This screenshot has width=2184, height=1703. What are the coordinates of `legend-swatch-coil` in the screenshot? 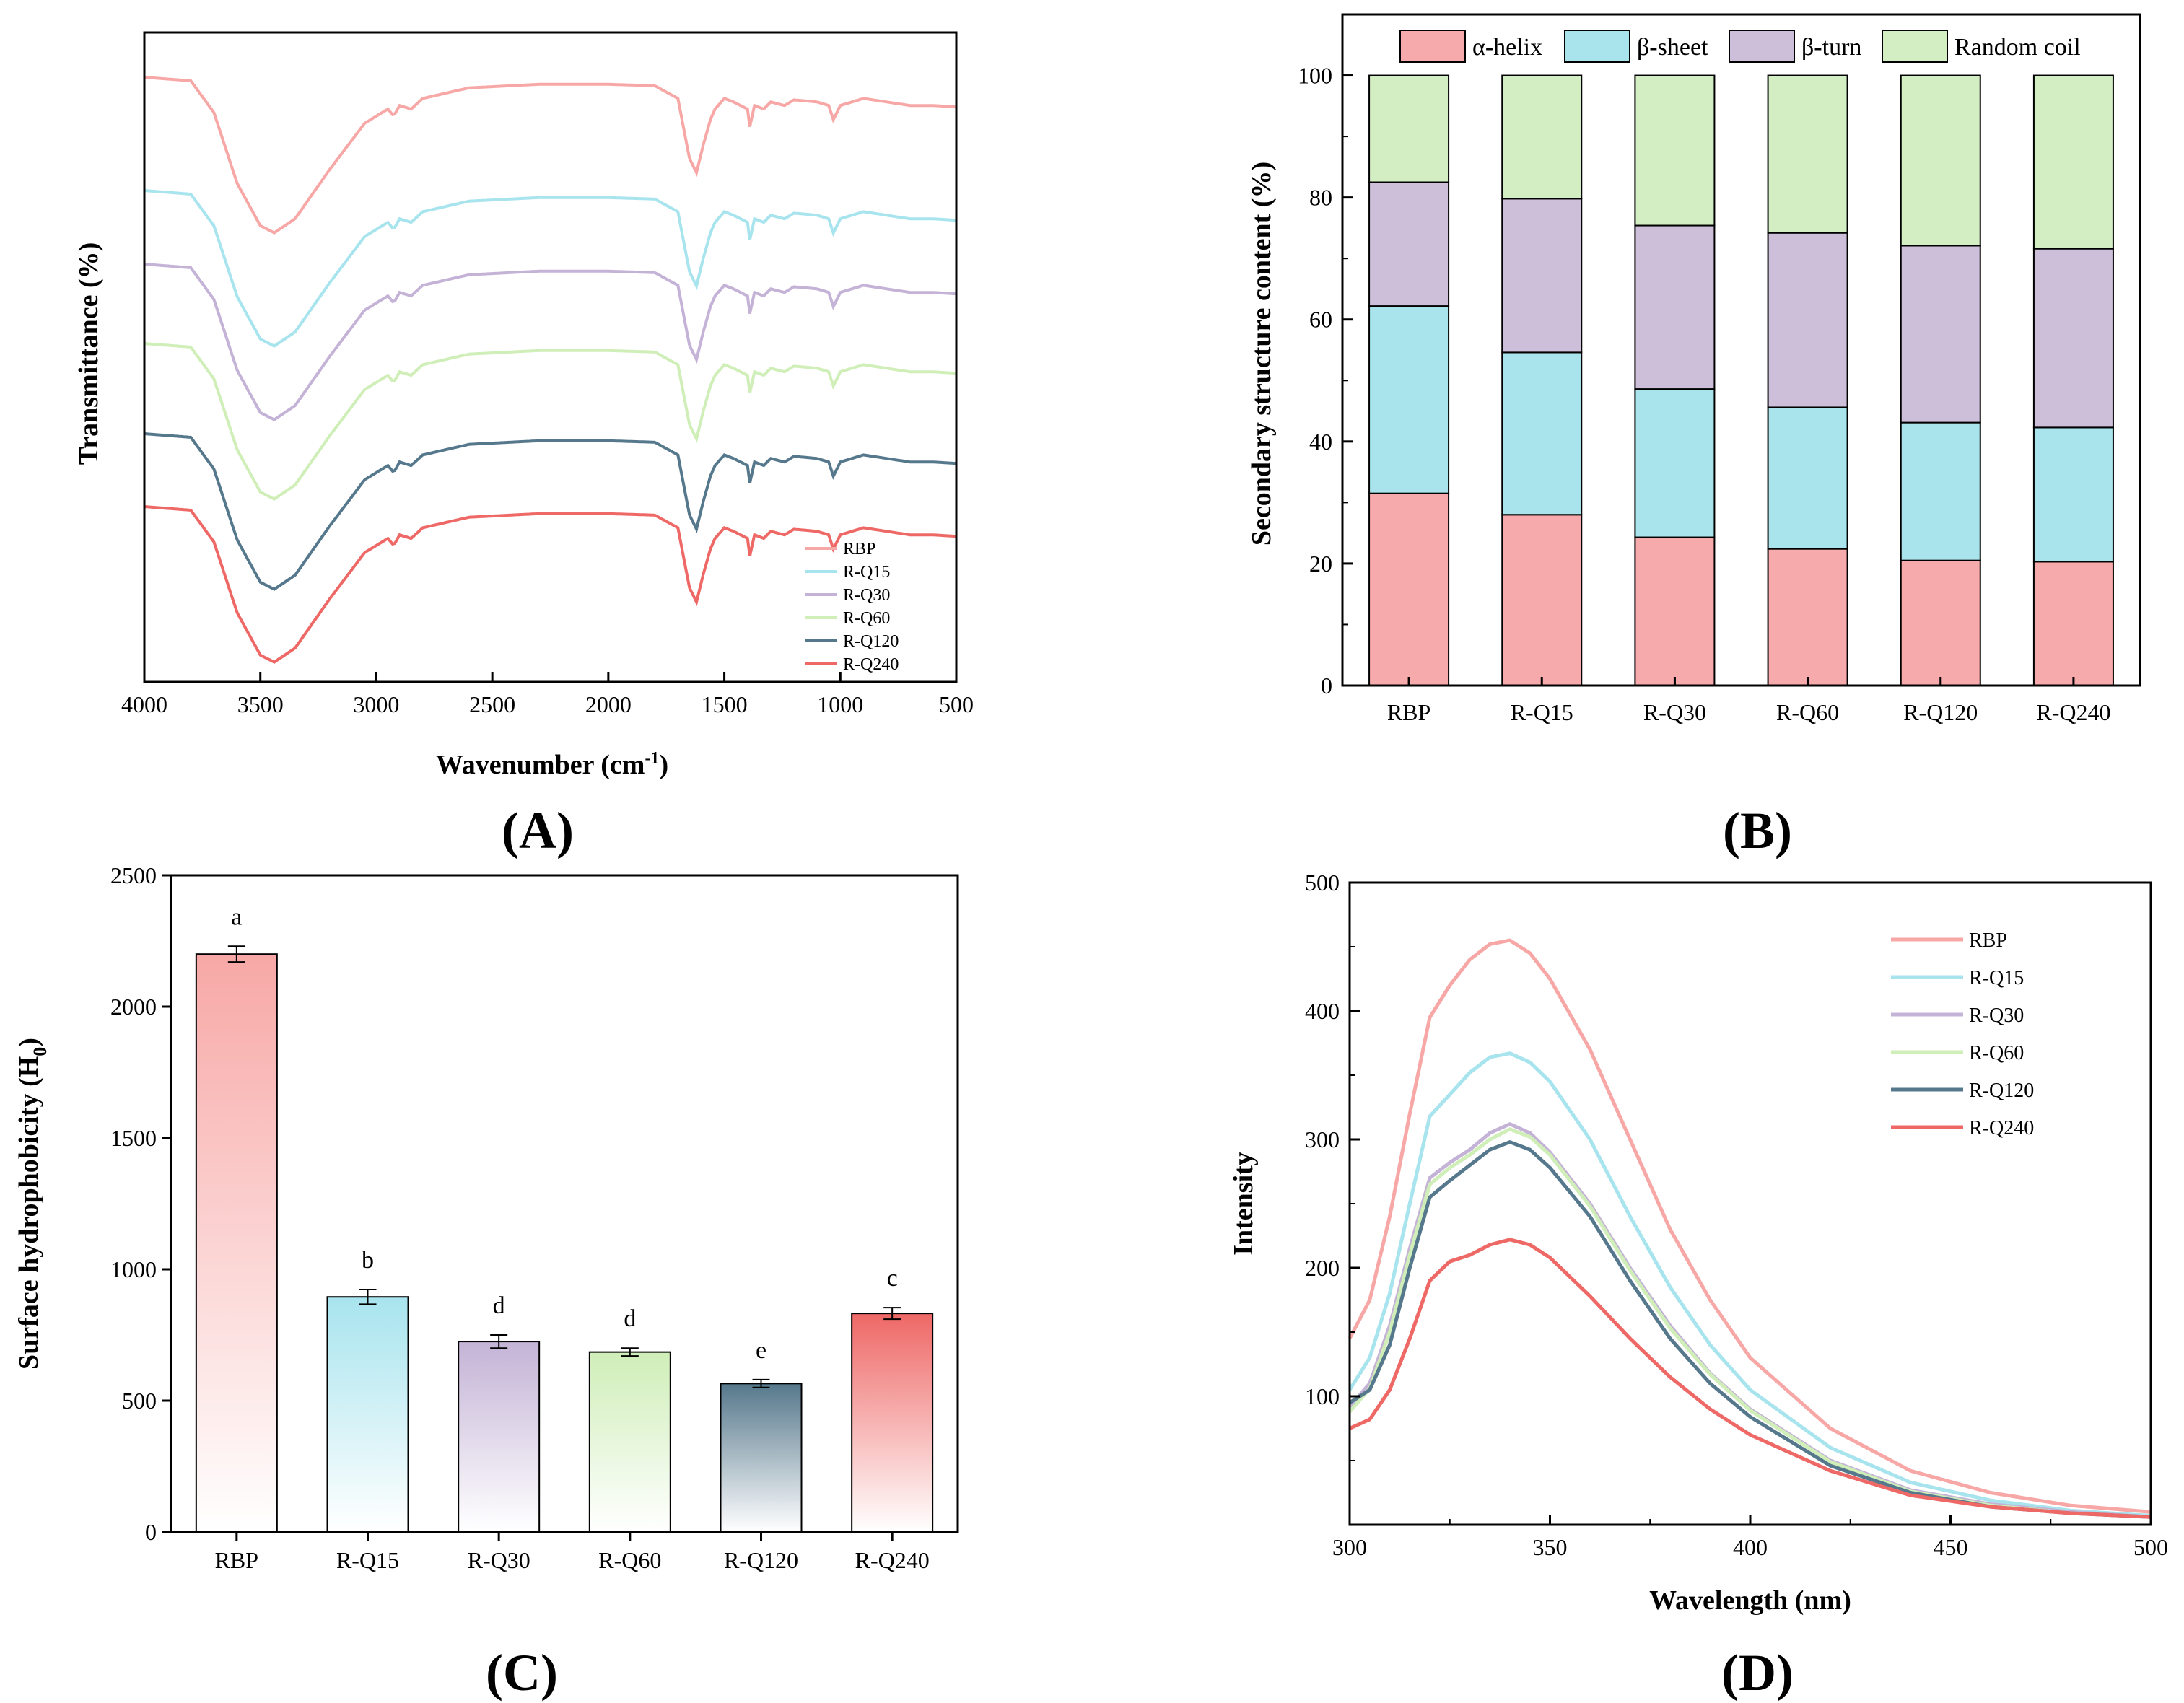 It's located at (1915, 46).